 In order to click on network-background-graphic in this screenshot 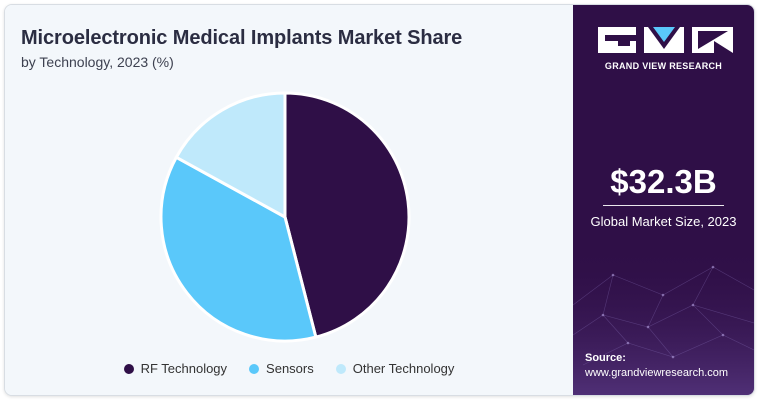, I will do `click(663, 320)`.